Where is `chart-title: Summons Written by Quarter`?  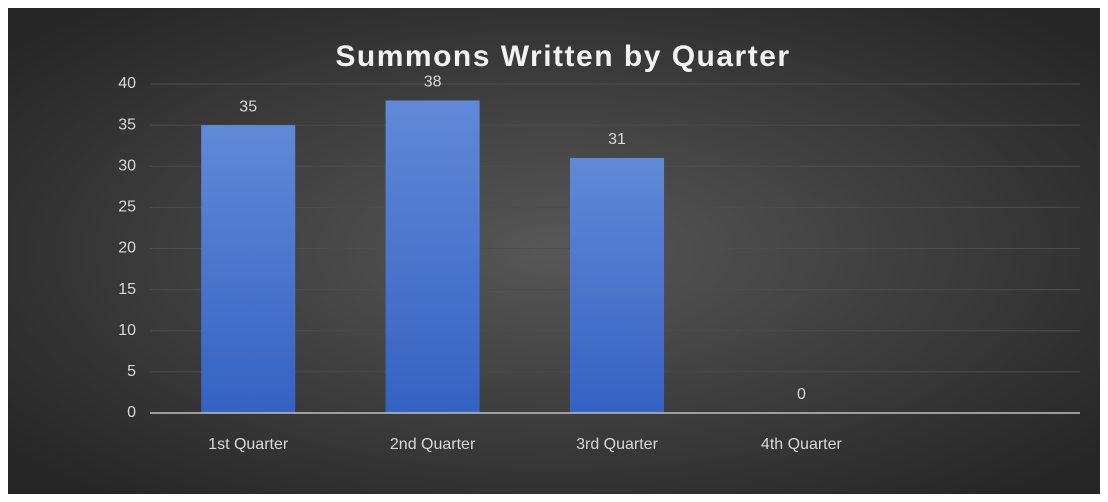
chart-title: Summons Written by Quarter is located at coordinates (562, 56).